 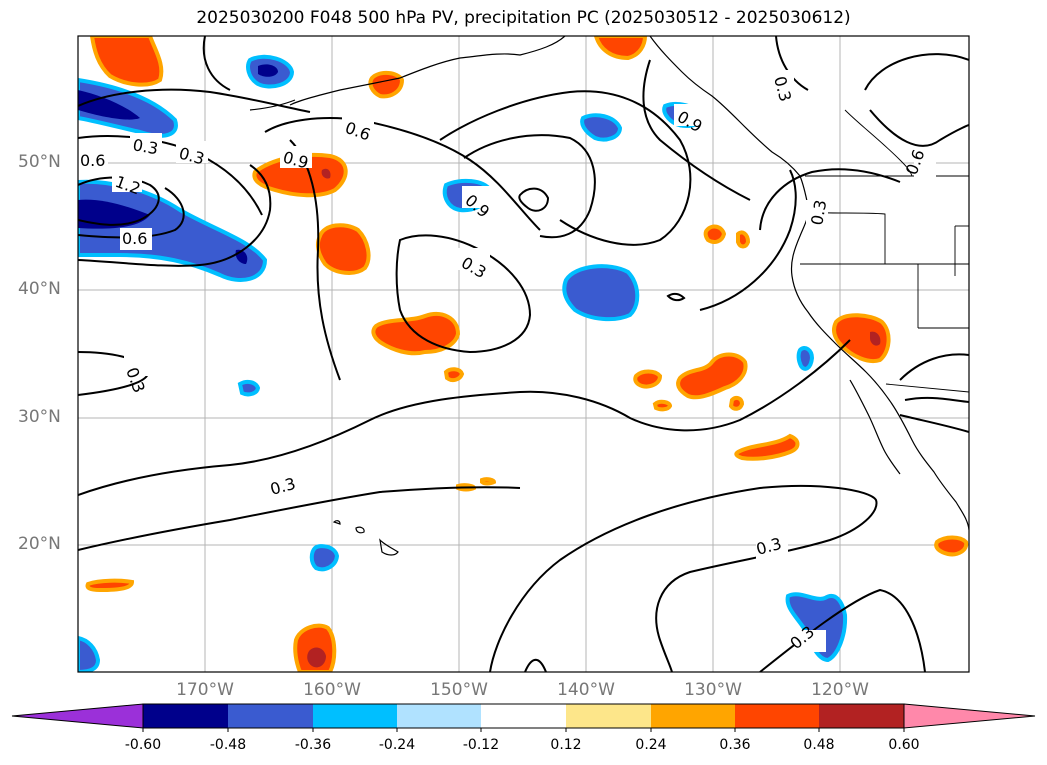 What do you see at coordinates (566, 745) in the screenshot?
I see `colorbar-tick-label: 0.12` at bounding box center [566, 745].